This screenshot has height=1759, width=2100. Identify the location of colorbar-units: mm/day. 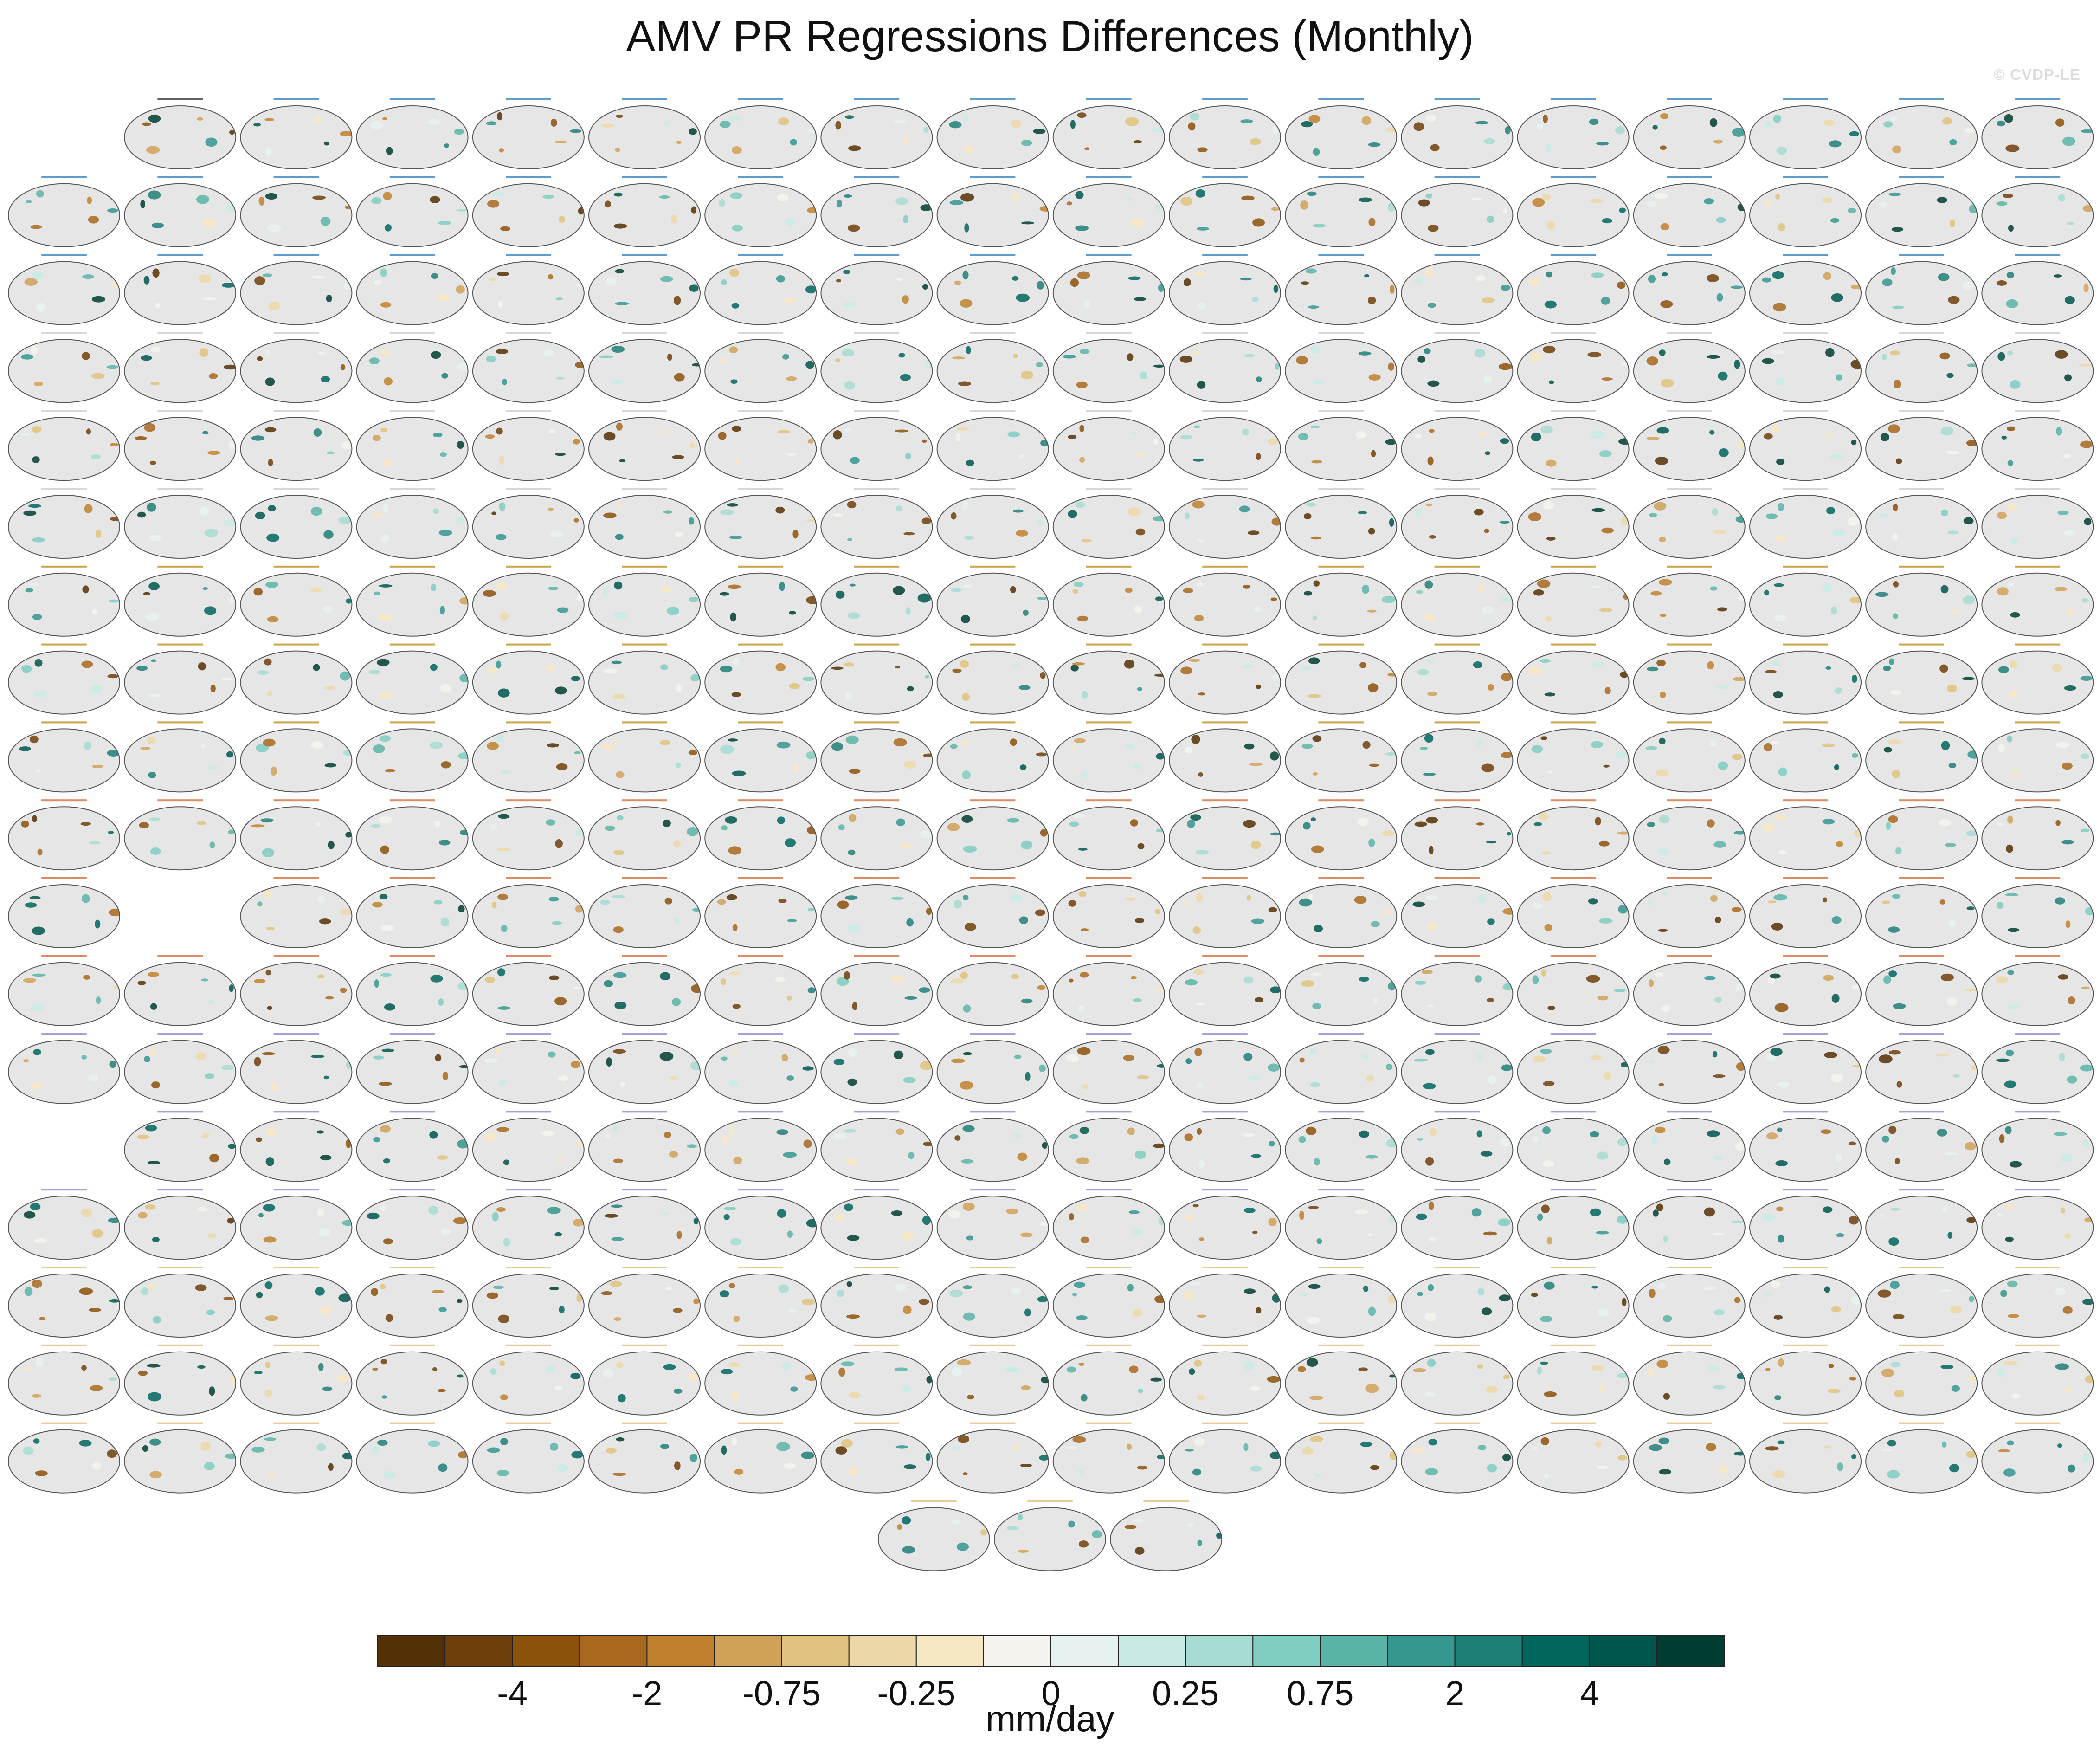
(1050, 1719).